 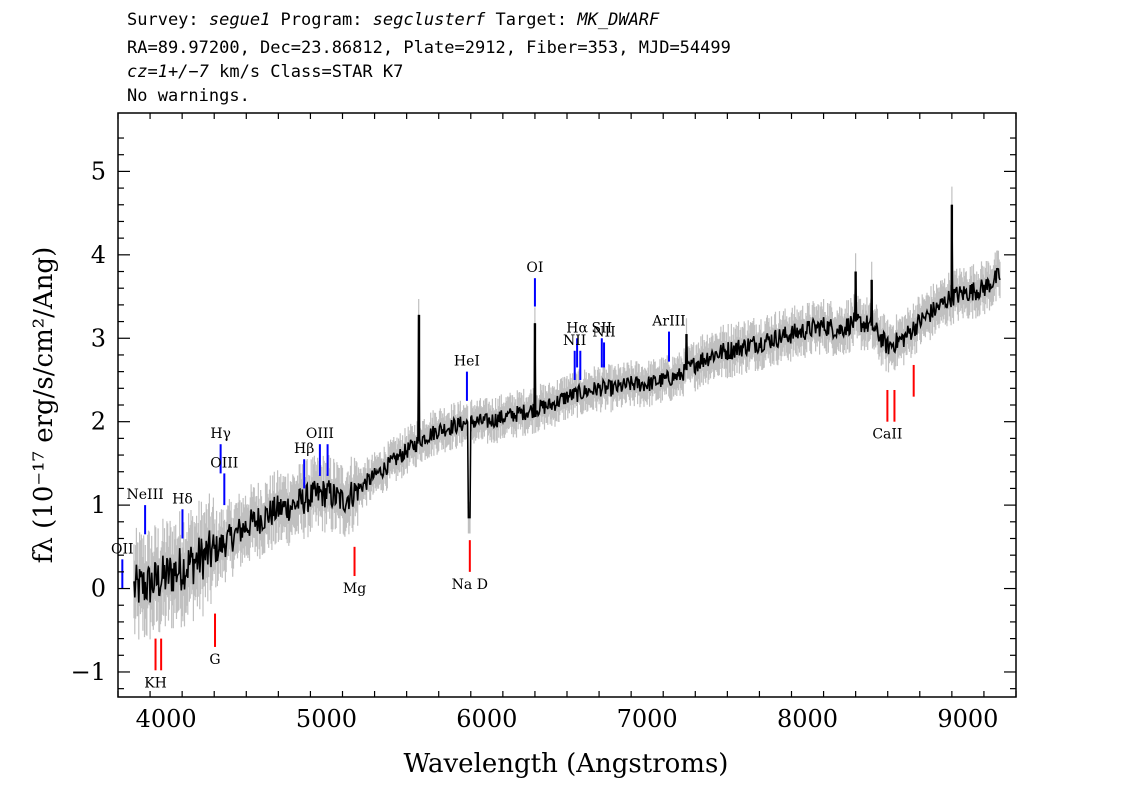 I want to click on redshift-value: cz=1+/−7, so click(x=168, y=72).